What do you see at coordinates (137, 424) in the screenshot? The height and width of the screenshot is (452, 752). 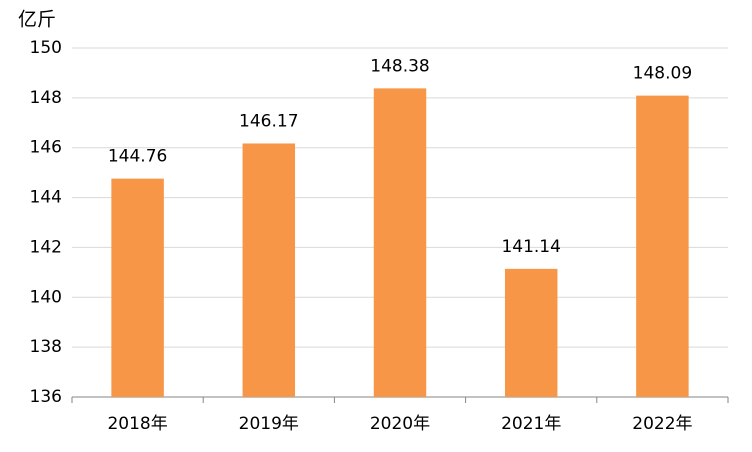 I see `x-tick-label: 2018年` at bounding box center [137, 424].